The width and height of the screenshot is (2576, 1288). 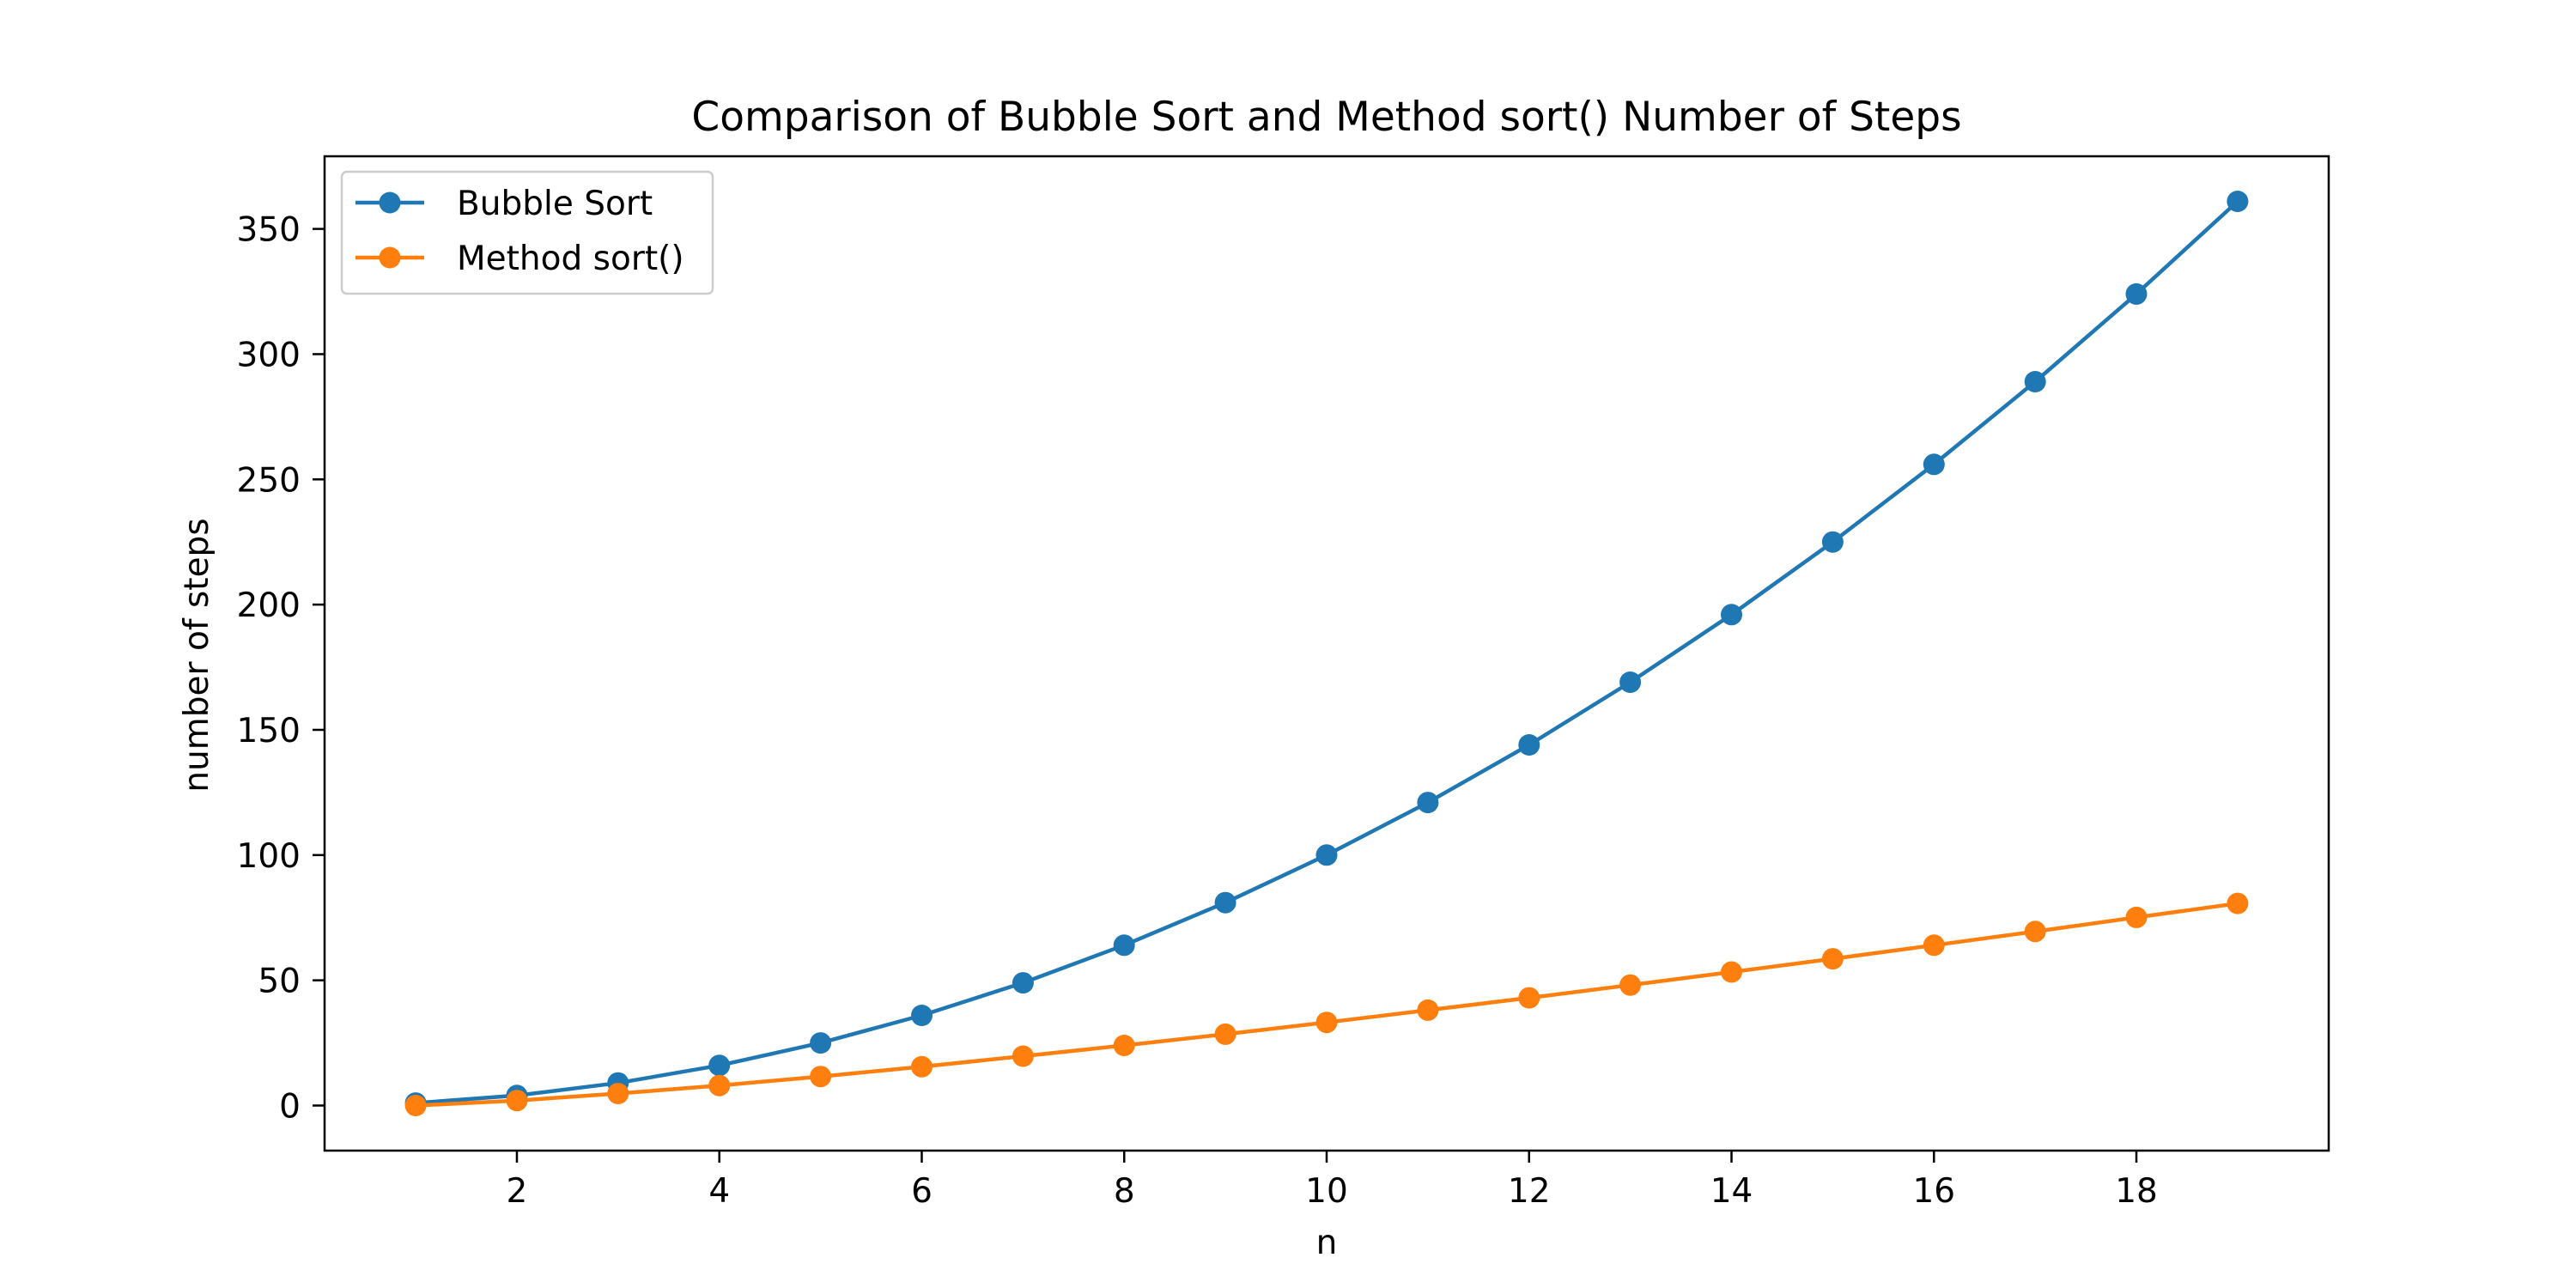 I want to click on legend-marker-method-sort, so click(x=390, y=258).